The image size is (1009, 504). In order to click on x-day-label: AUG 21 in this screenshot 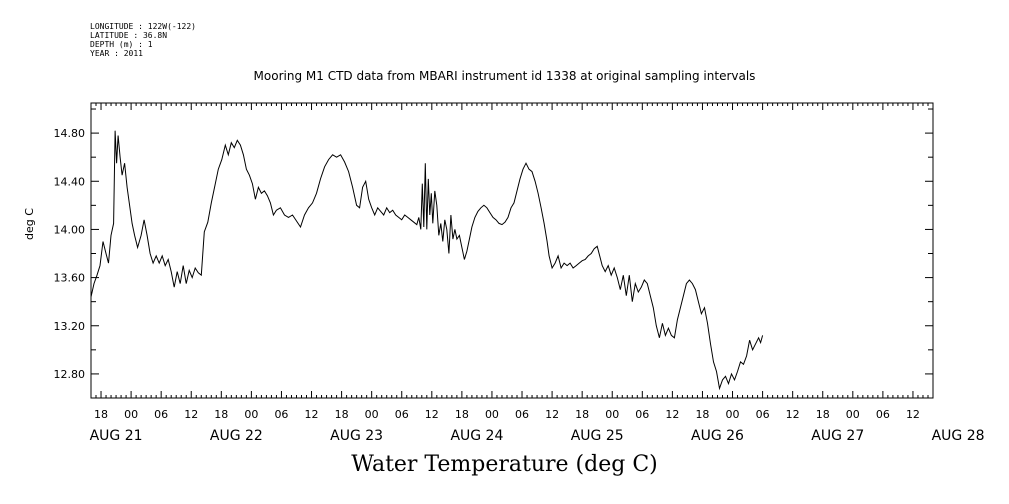, I will do `click(116, 436)`.